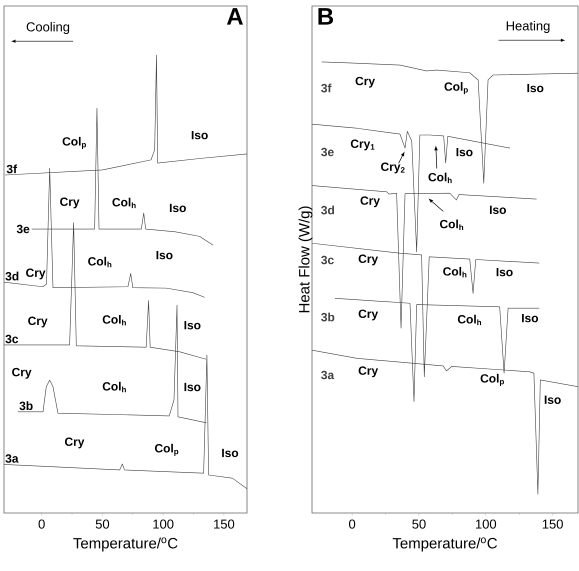 The width and height of the screenshot is (579, 571). What do you see at coordinates (528, 27) in the screenshot?
I see `text: Heating` at bounding box center [528, 27].